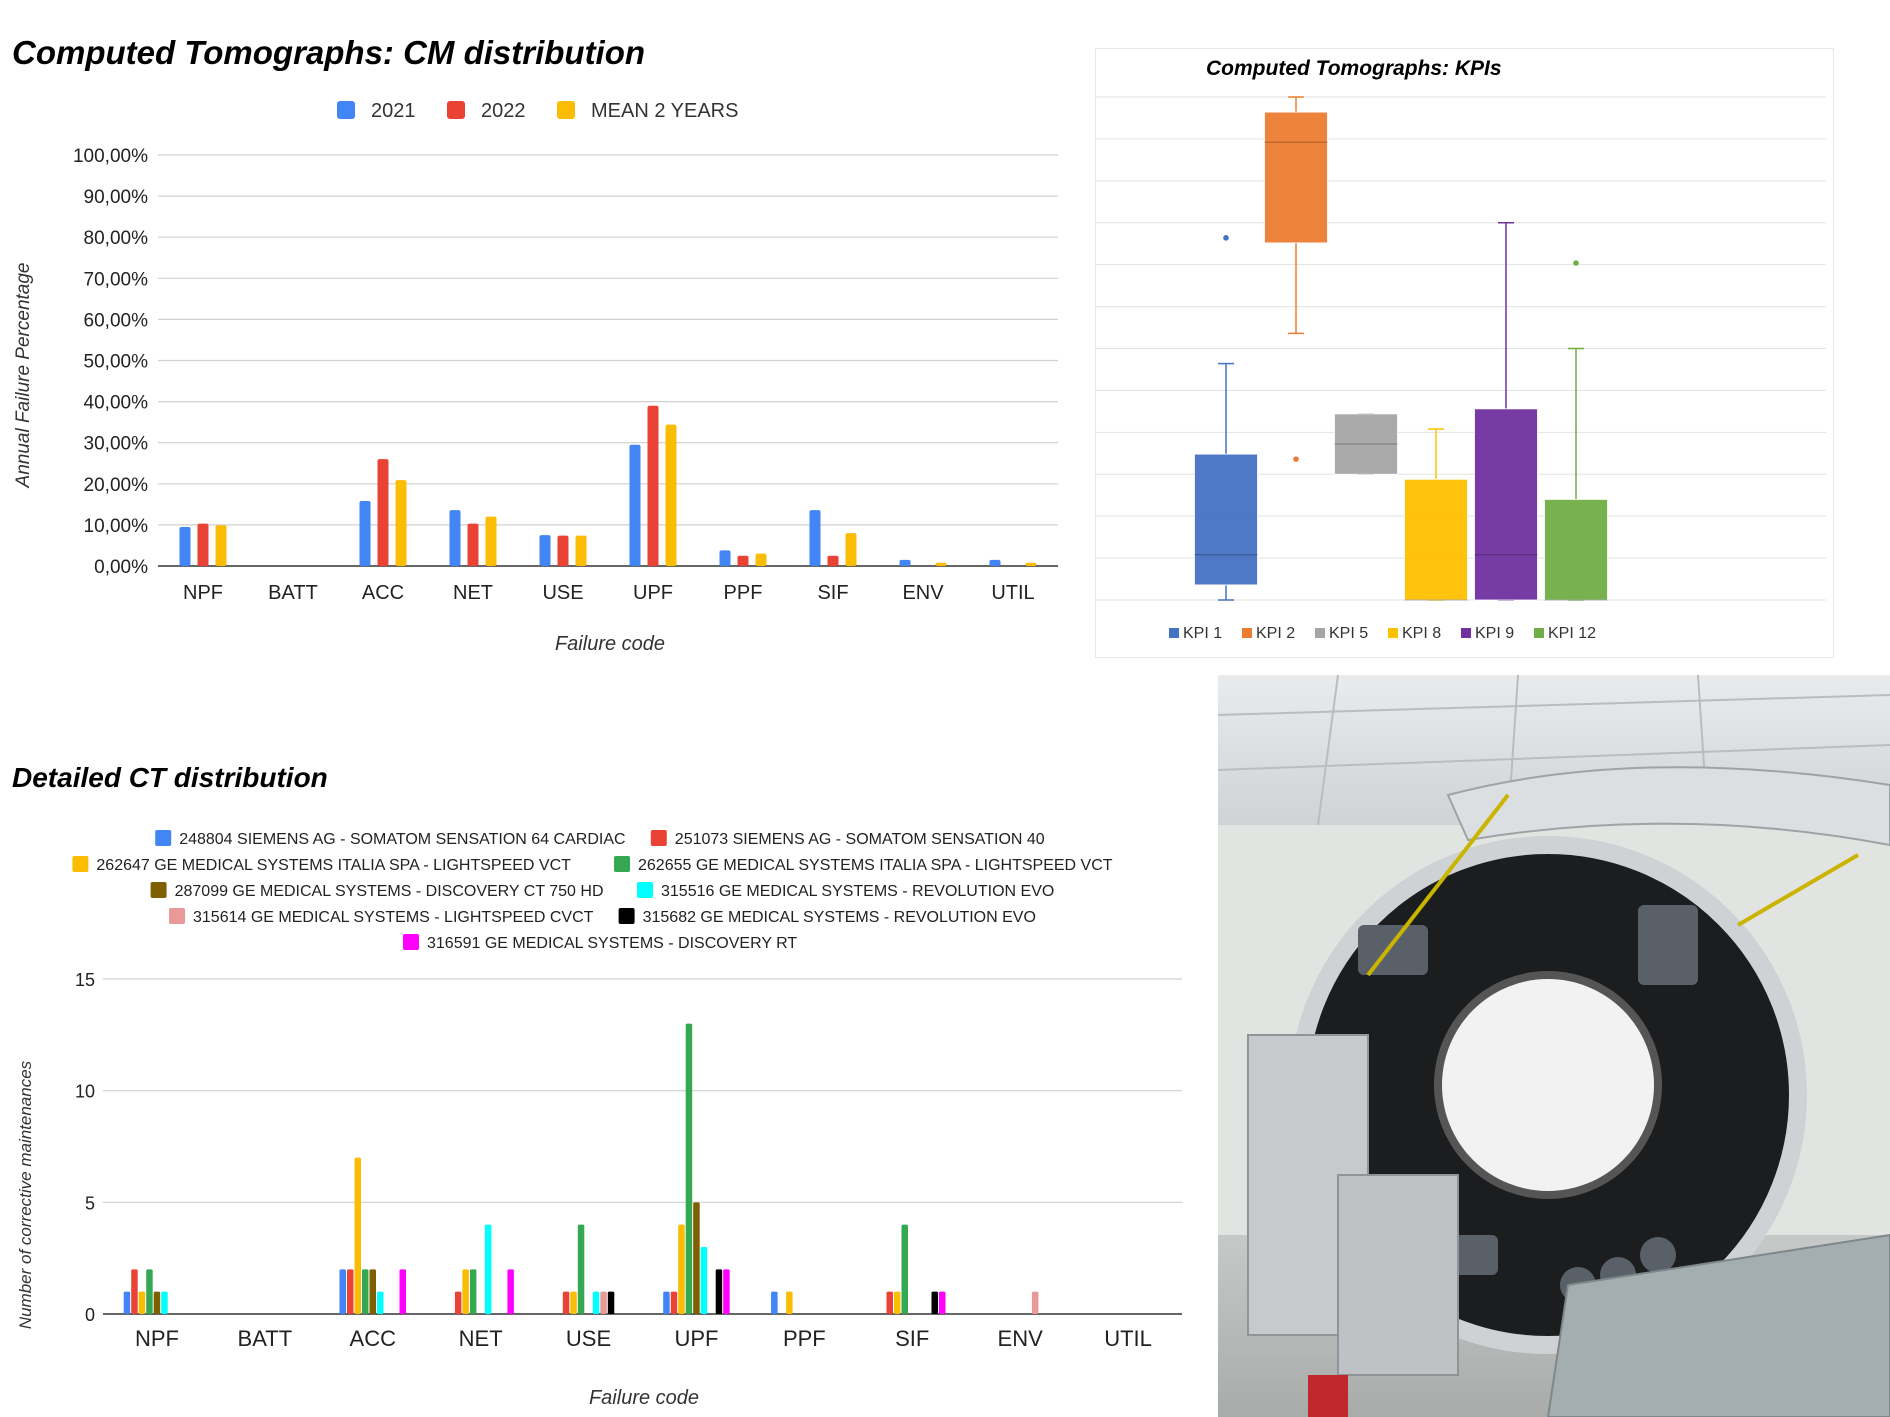  Describe the element at coordinates (110, 156) in the screenshot. I see `y-tick-label: 100,00%` at that location.